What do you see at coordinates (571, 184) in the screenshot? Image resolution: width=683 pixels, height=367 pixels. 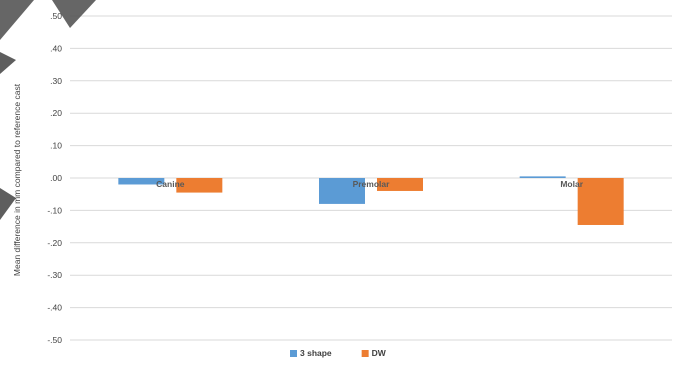 I see `category-label: Molar` at bounding box center [571, 184].